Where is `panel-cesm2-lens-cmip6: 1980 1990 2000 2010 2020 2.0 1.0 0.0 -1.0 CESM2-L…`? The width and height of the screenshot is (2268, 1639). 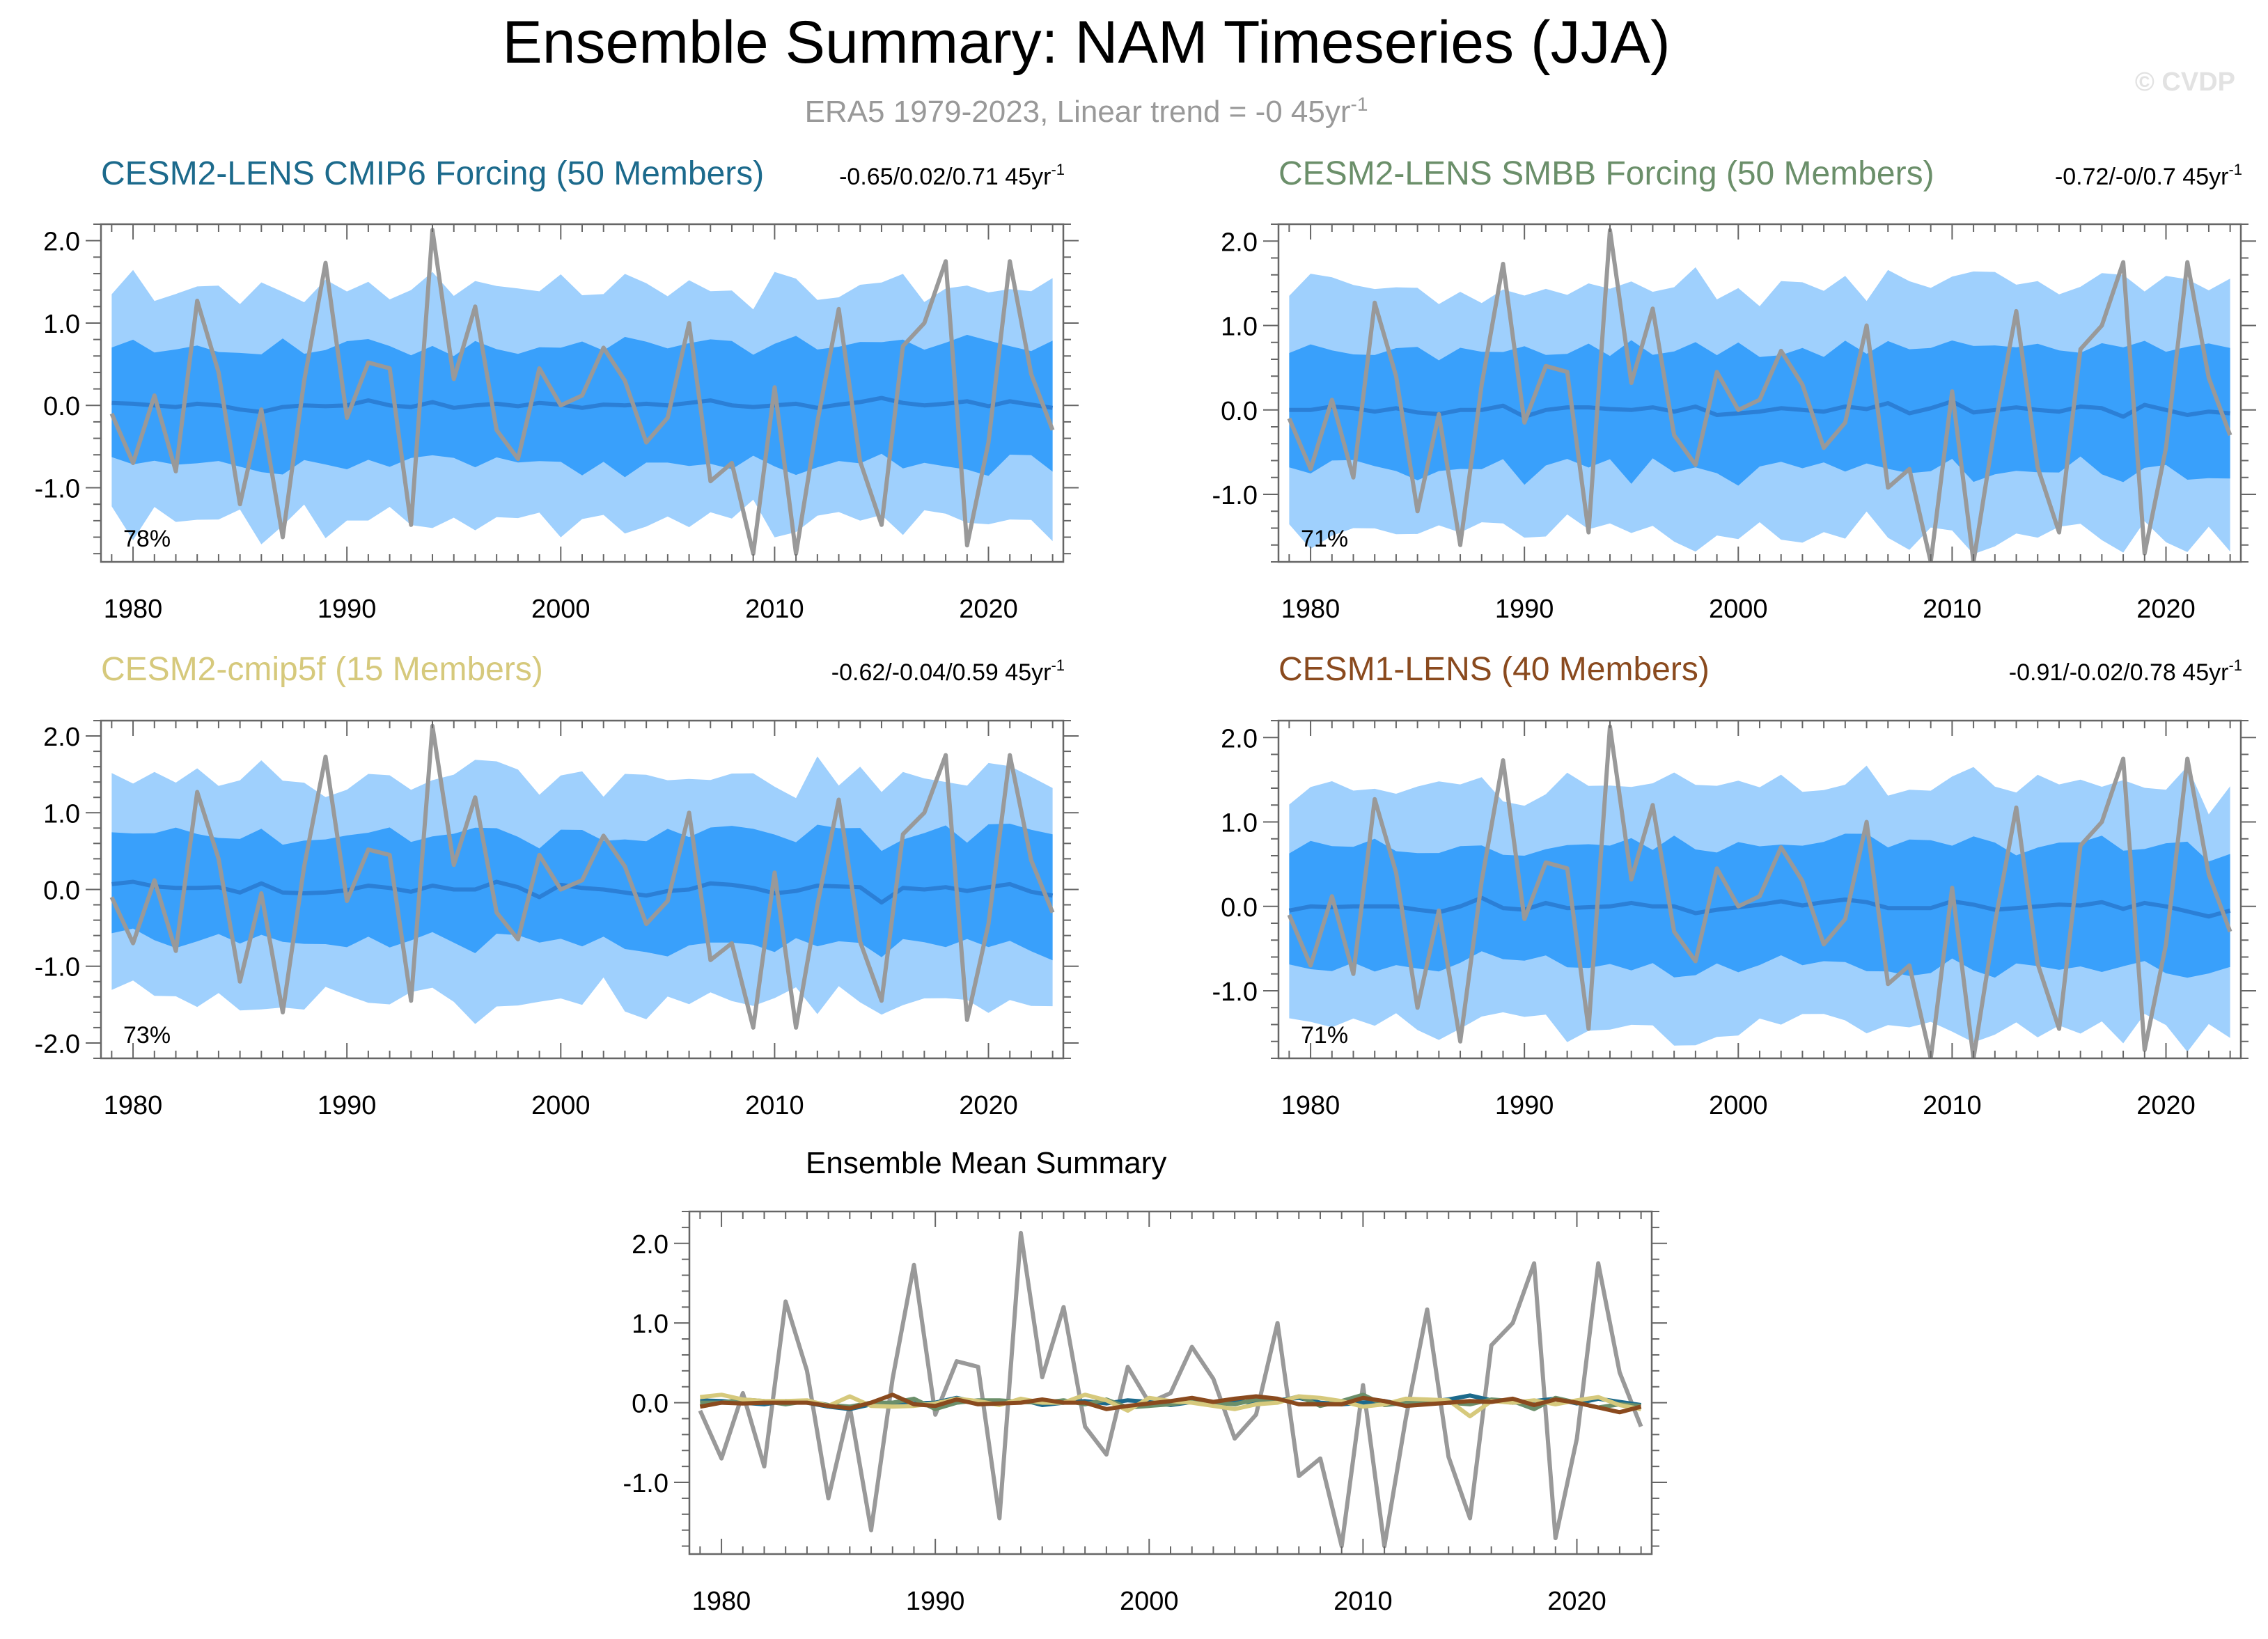 panel-cesm2-lens-cmip6: 1980 1990 2000 2010 2020 2.0 1.0 0.0 -1.0 CESM2-L… is located at coordinates (557, 389).